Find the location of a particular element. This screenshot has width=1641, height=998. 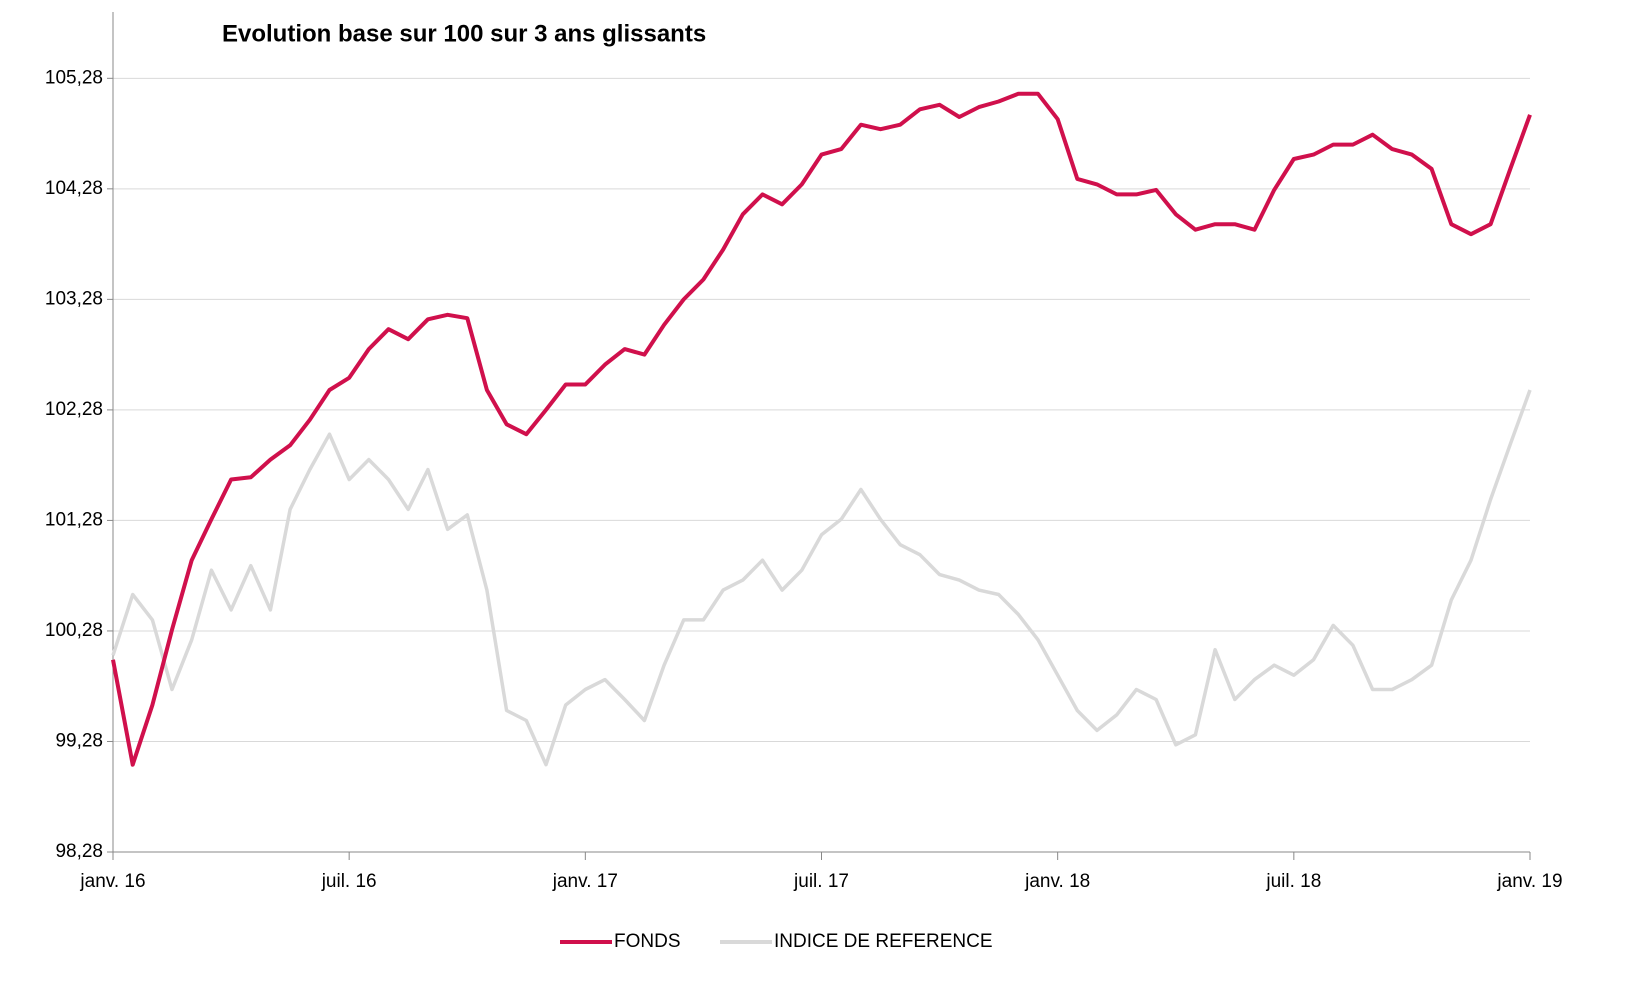

y-tick-label: 103,28 is located at coordinates (74, 298).